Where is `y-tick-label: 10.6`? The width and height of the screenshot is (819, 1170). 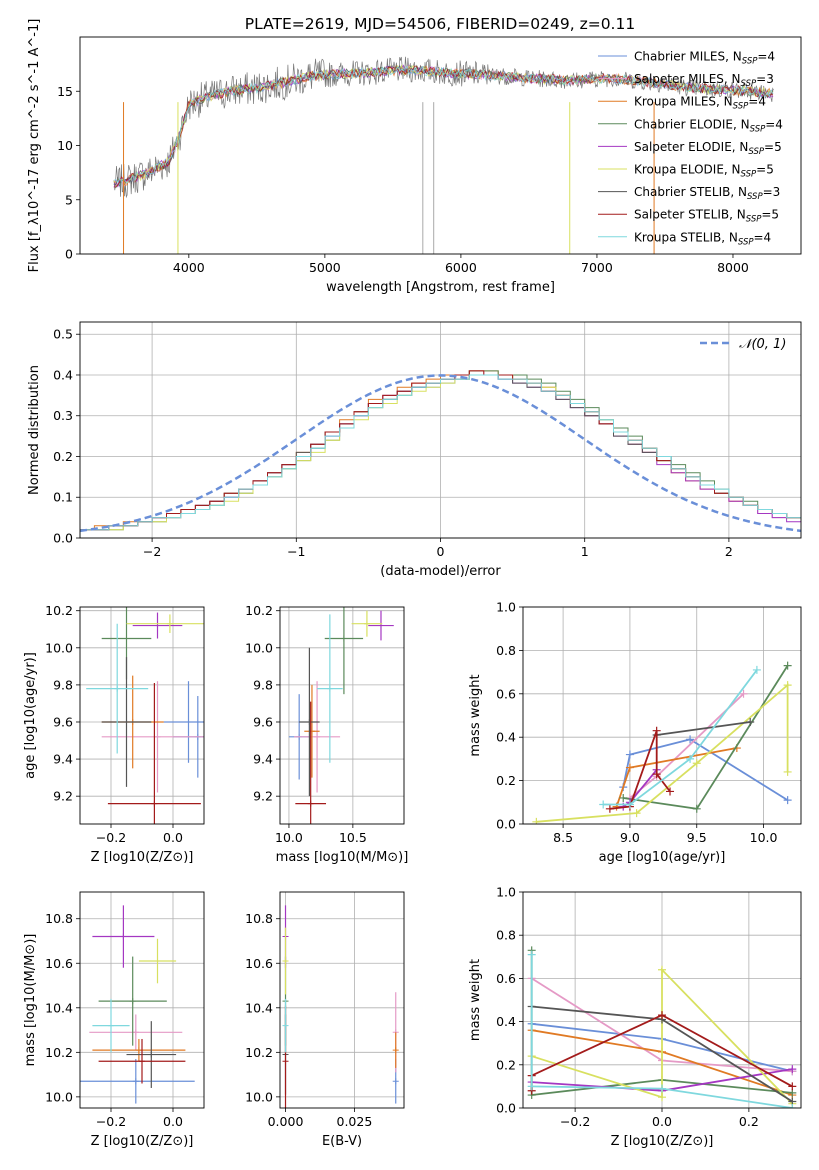
y-tick-label: 10.6 is located at coordinates (59, 963).